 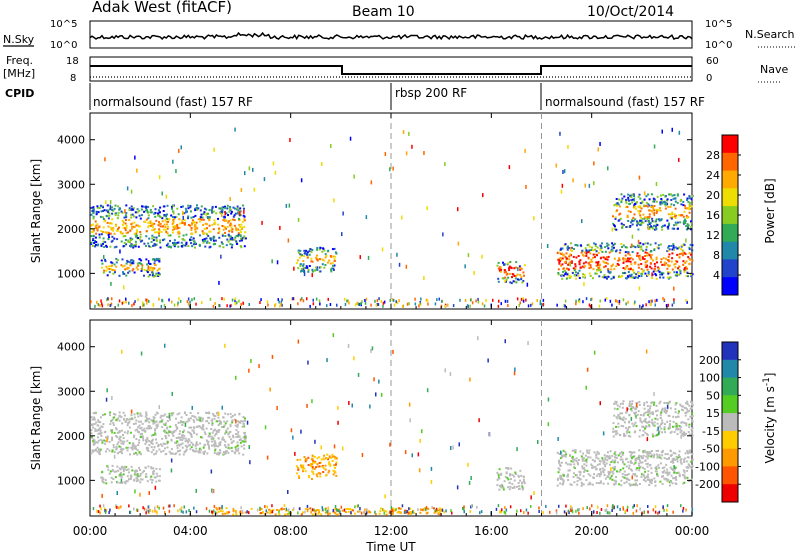 I want to click on x-tick-label: 12:00, so click(x=391, y=531).